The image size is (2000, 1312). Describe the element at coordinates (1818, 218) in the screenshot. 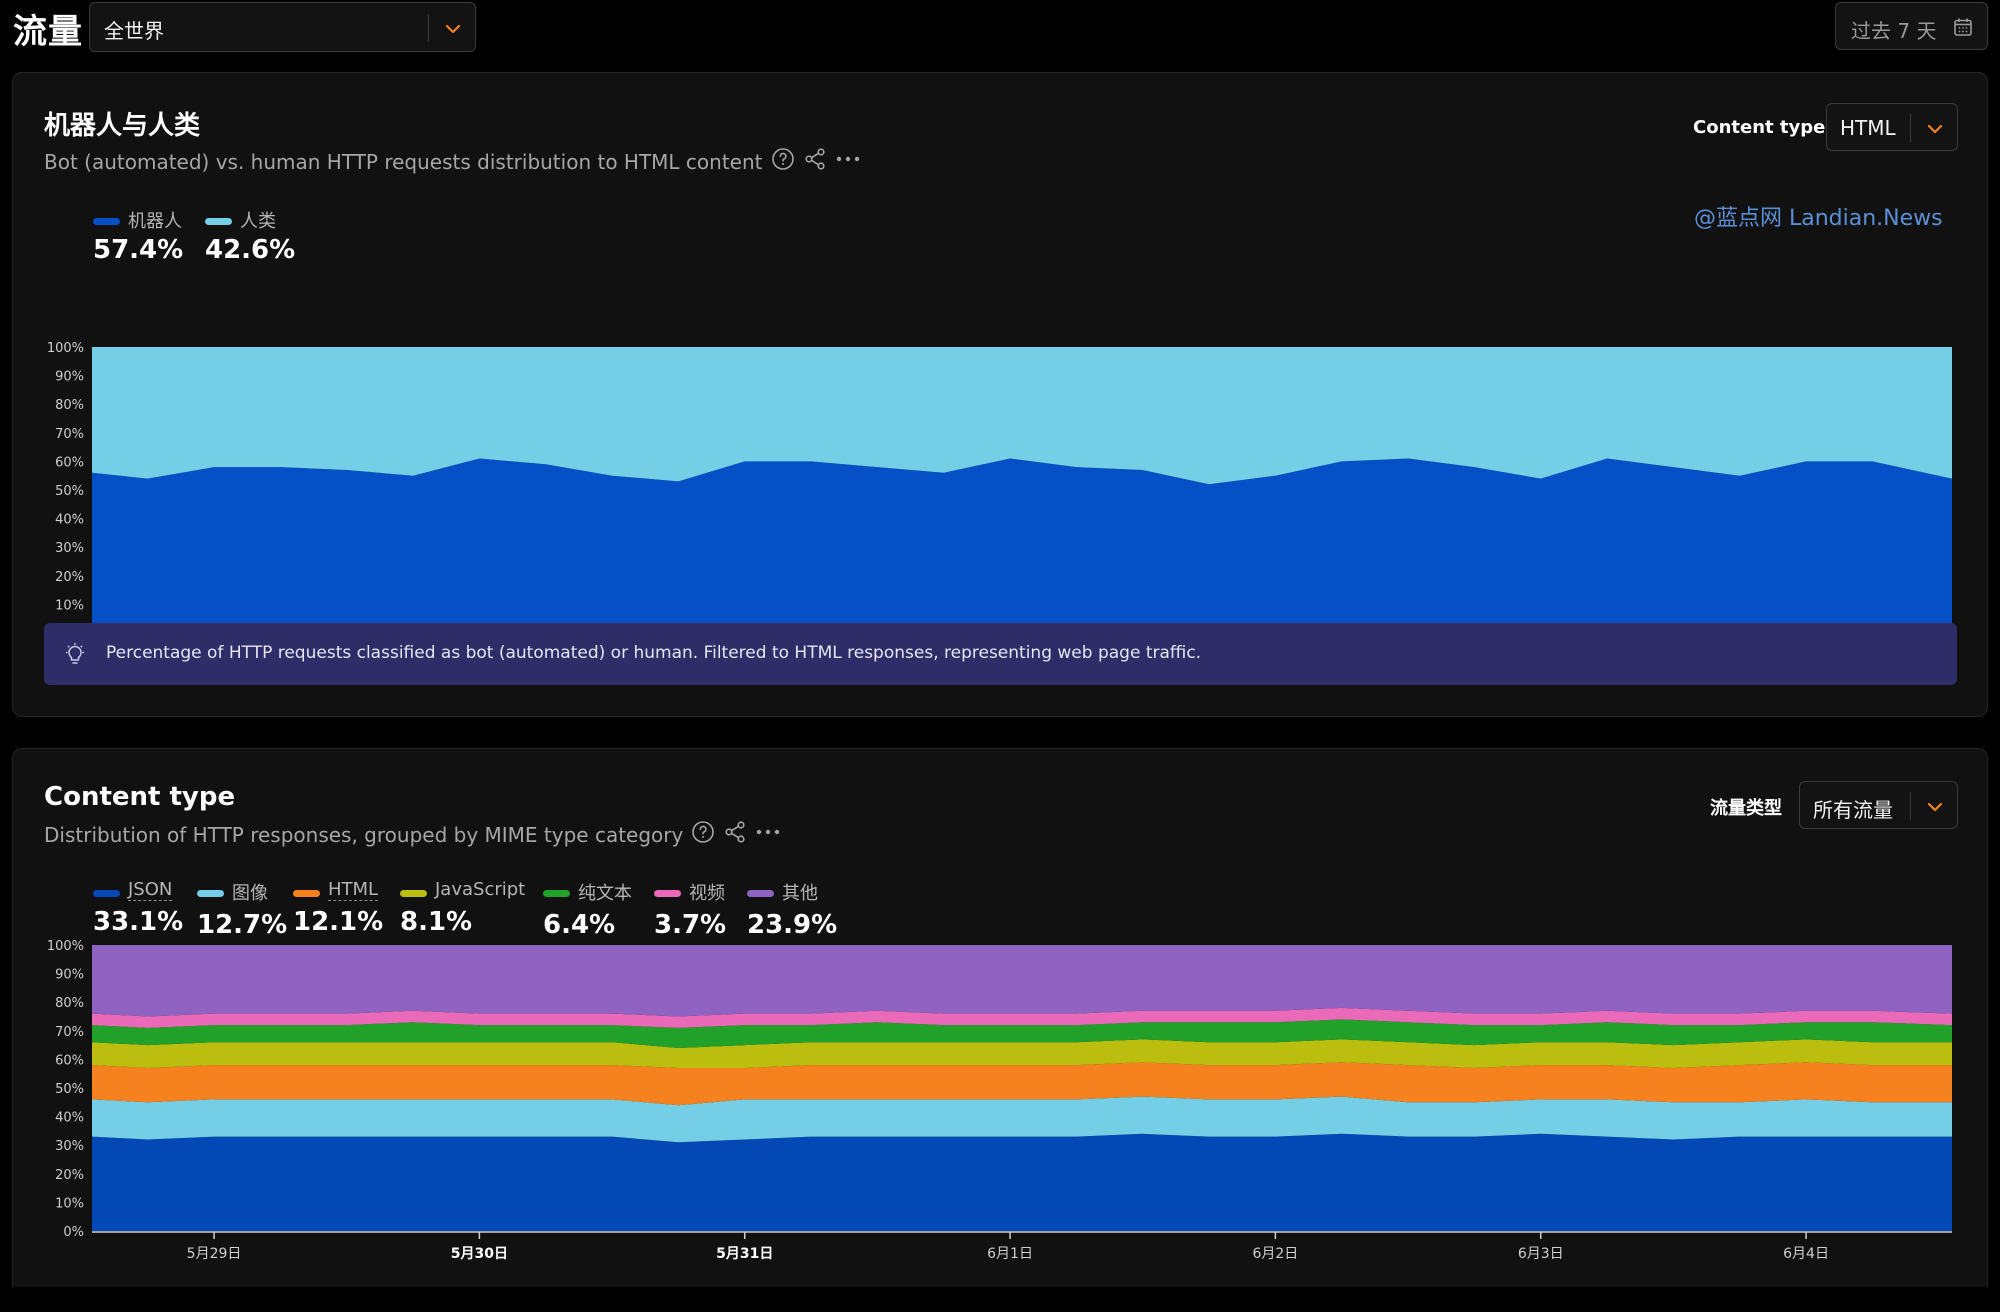

I see `watermark: @蓝点网 Landian.News` at that location.